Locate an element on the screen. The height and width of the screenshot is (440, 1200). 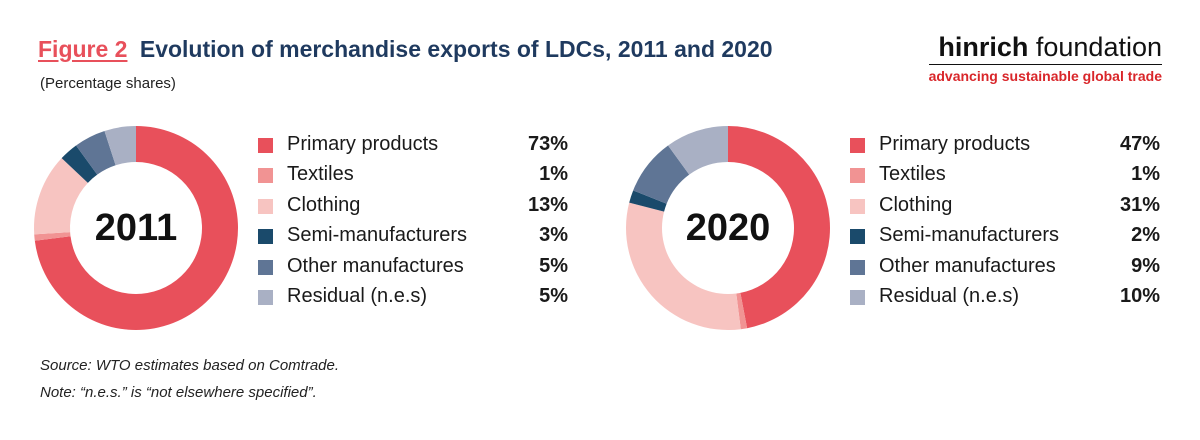
legend-item-residual-n-e-s: Residual (n.e.s) 5% is located at coordinates (413, 298).